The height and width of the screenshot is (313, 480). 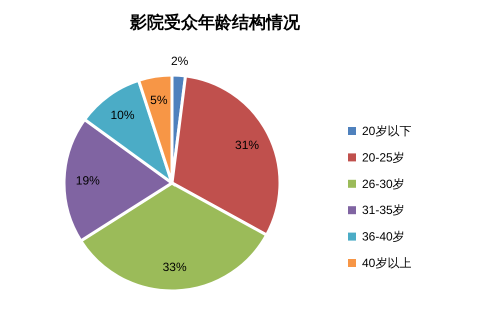 What do you see at coordinates (179, 61) in the screenshot?
I see `data-label: 2%` at bounding box center [179, 61].